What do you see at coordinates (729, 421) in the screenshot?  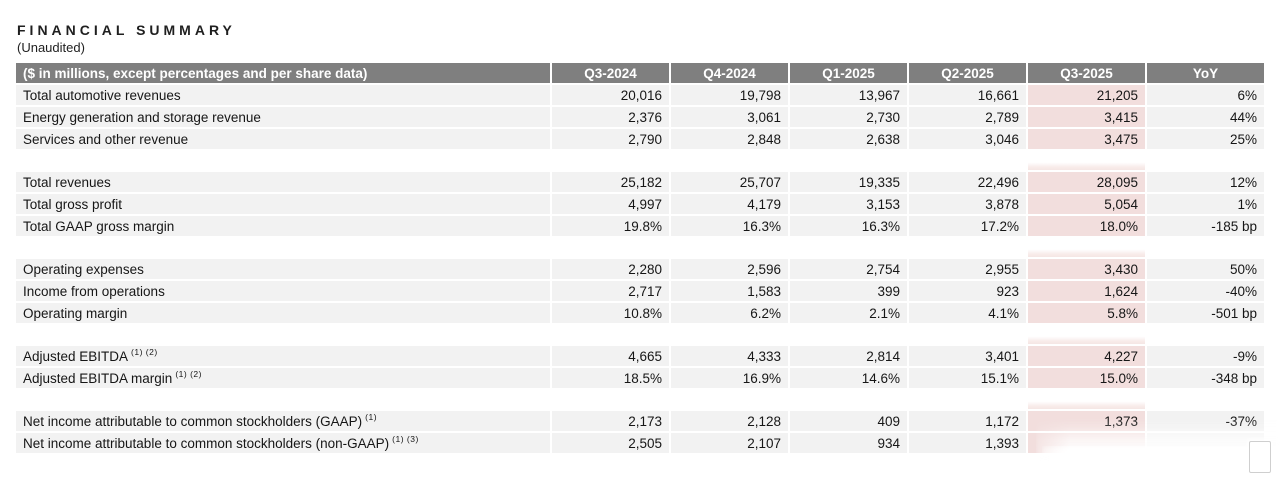 I see `value-cell: 2,128` at bounding box center [729, 421].